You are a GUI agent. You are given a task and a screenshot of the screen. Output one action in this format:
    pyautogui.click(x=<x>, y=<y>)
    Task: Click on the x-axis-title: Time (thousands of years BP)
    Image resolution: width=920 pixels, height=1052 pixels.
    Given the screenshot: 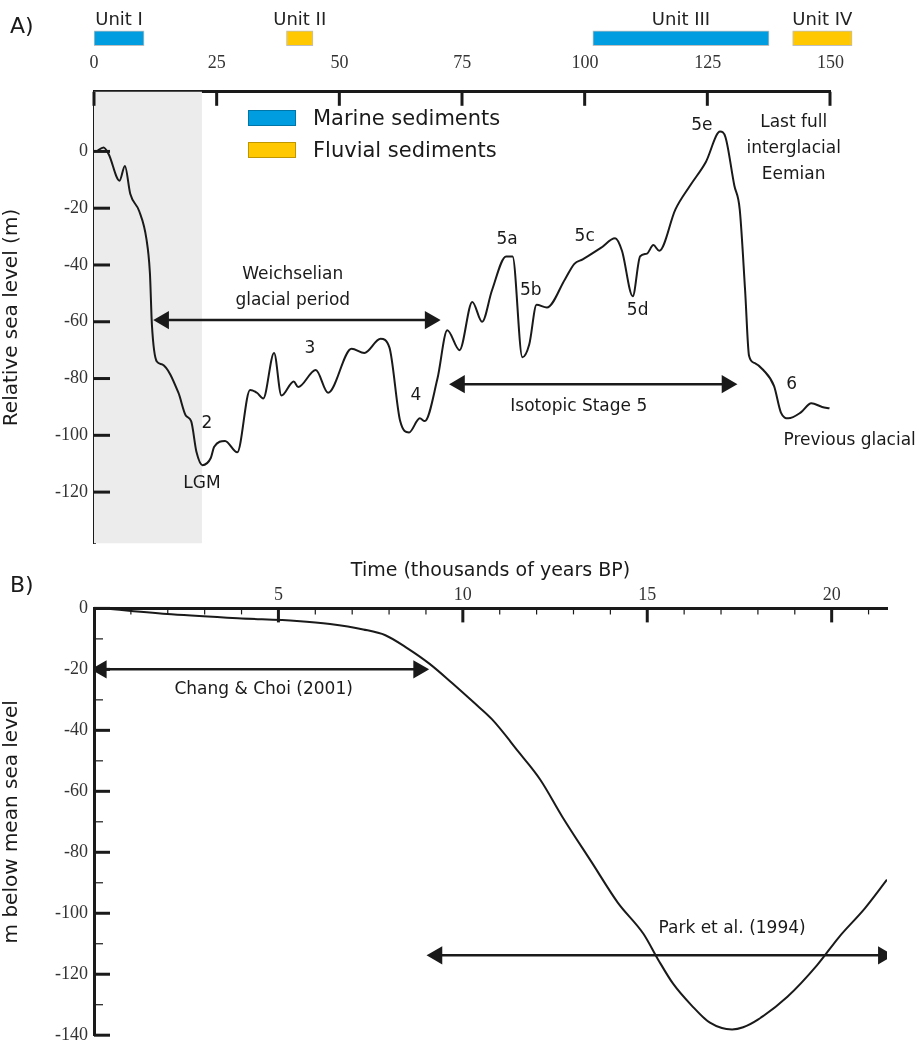 What is the action you would take?
    pyautogui.click(x=490, y=569)
    